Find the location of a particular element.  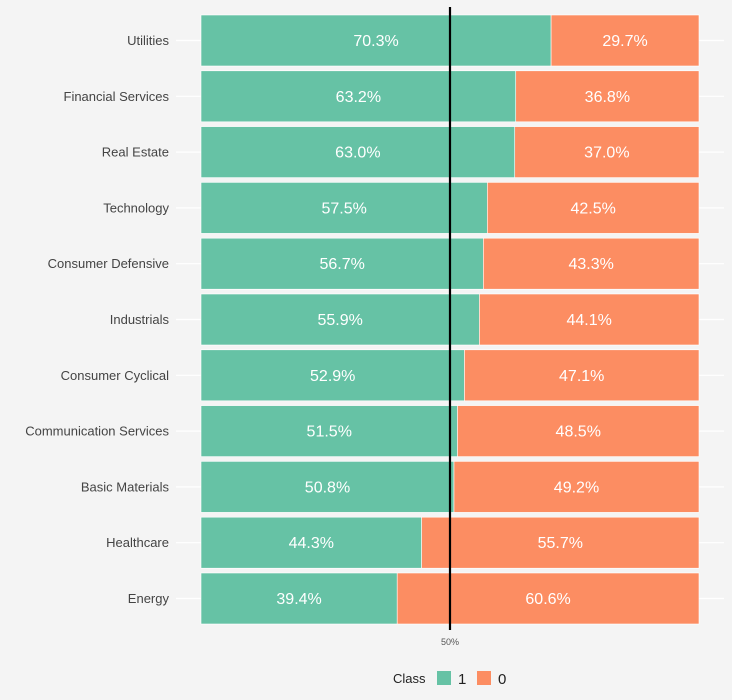

category-label-healthcare: Healthcare is located at coordinates (137, 542).